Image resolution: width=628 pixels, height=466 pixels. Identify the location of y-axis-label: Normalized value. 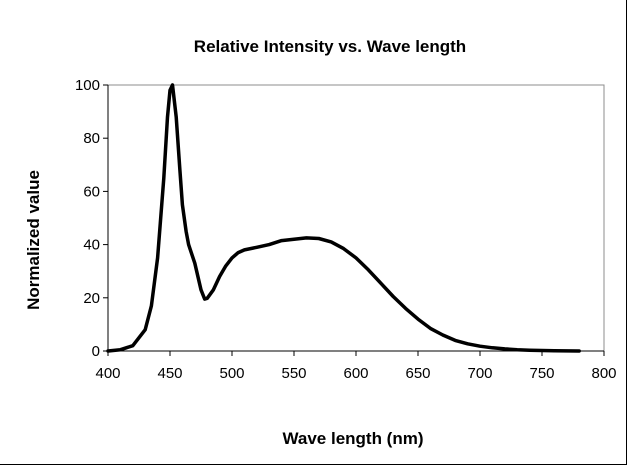
(33, 240).